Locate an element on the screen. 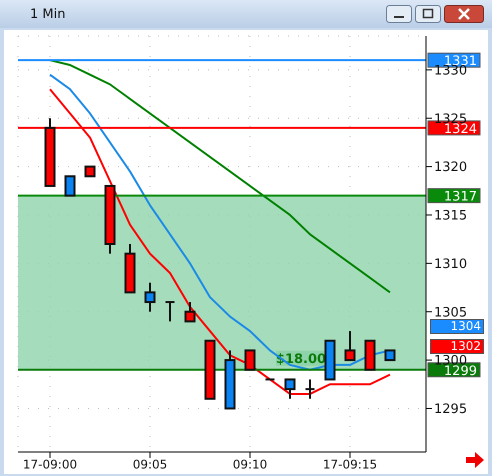 This screenshot has height=476, width=492. text: 1302 is located at coordinates (457, 346).